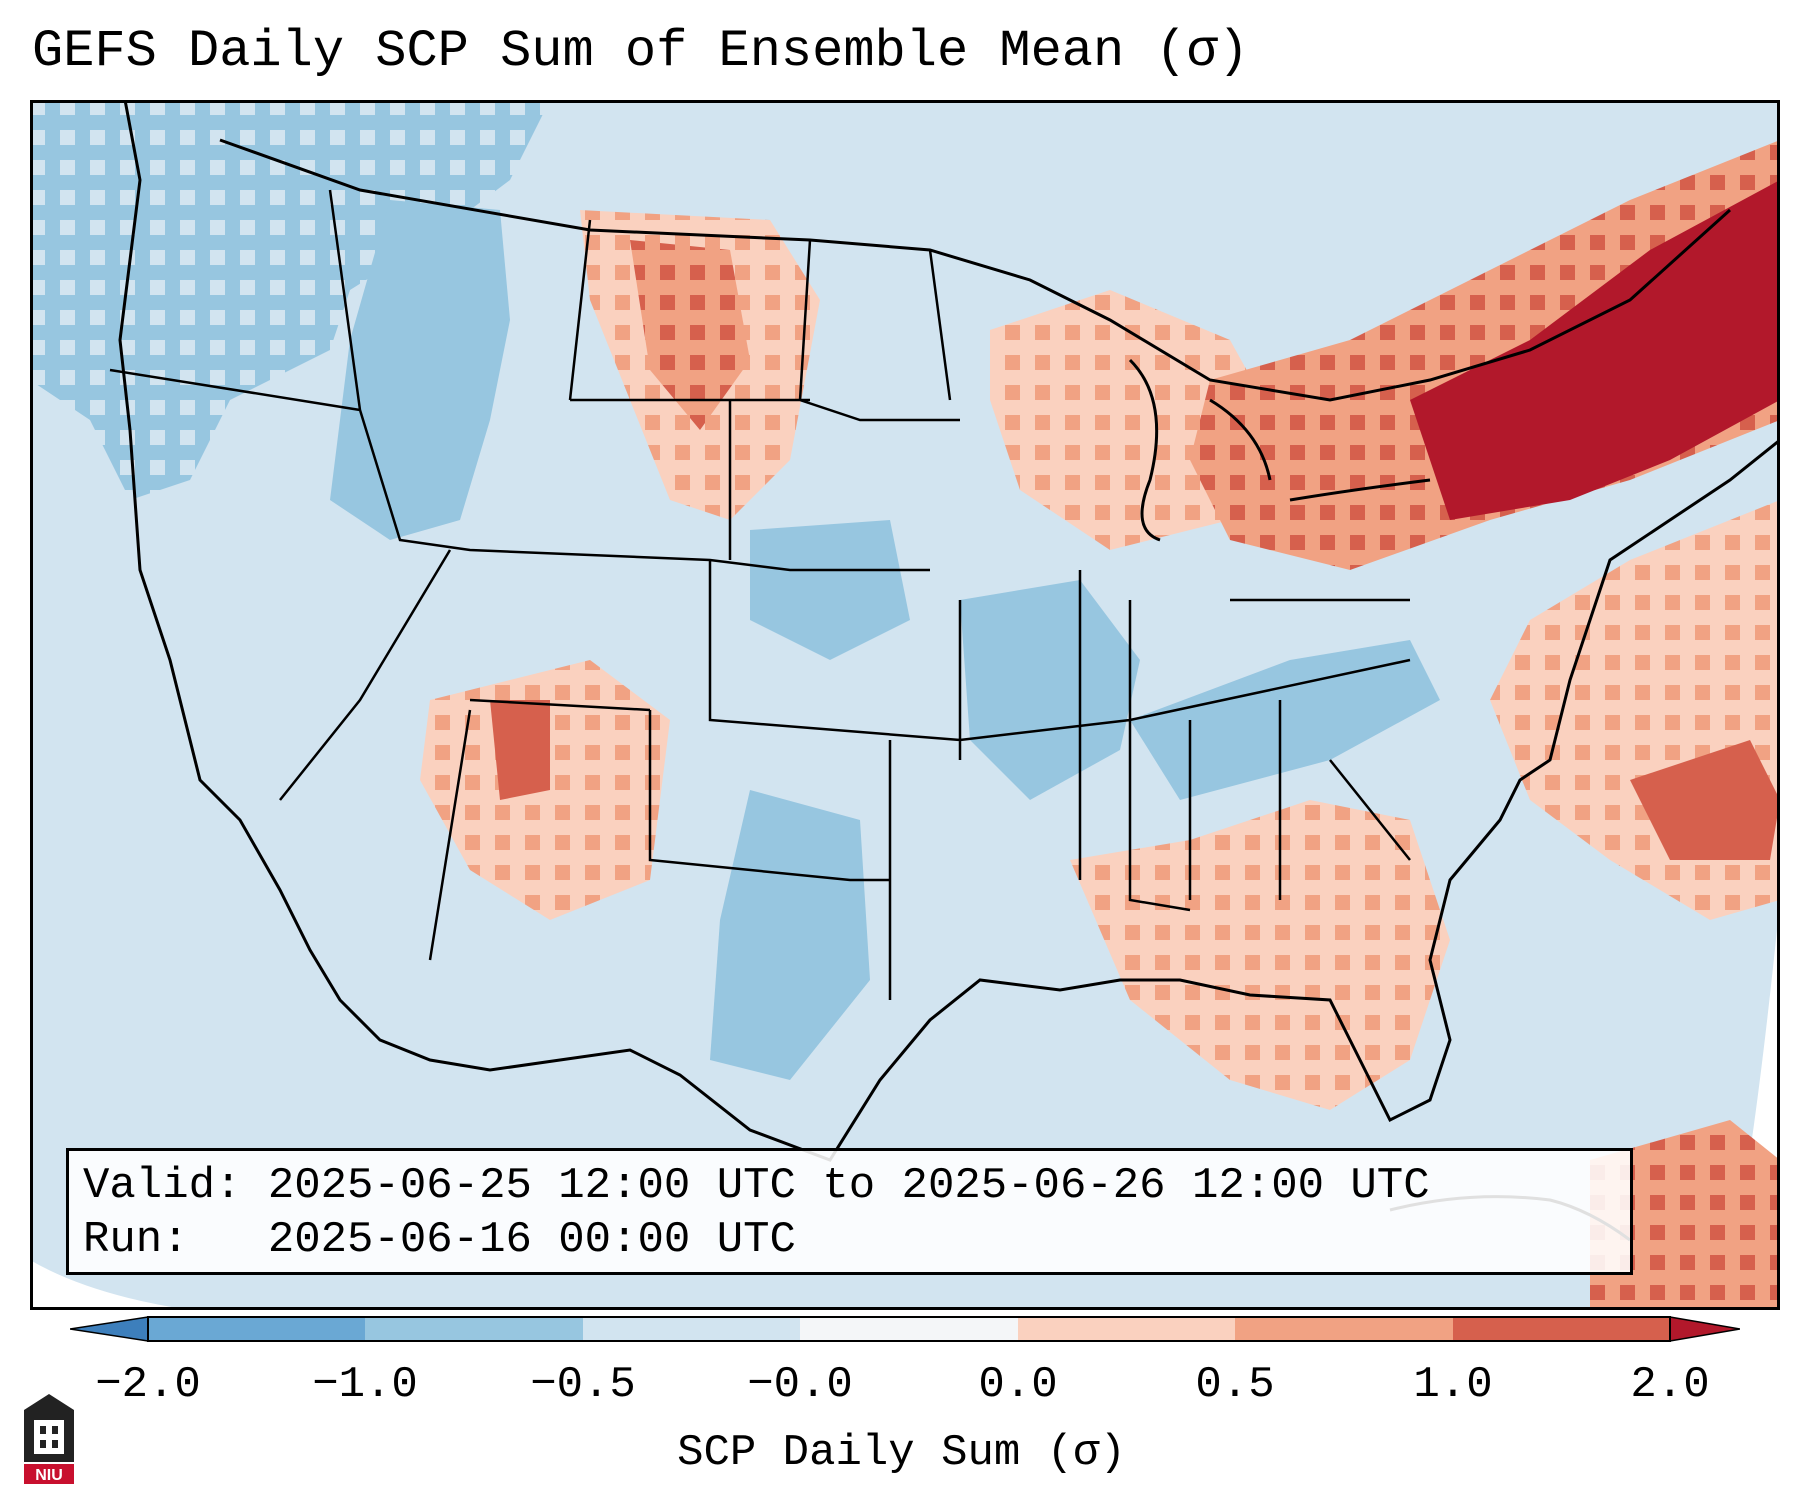  Describe the element at coordinates (439, 1240) in the screenshot. I see `run-line: Run: 2025-06-16 00:00 UTC` at that location.